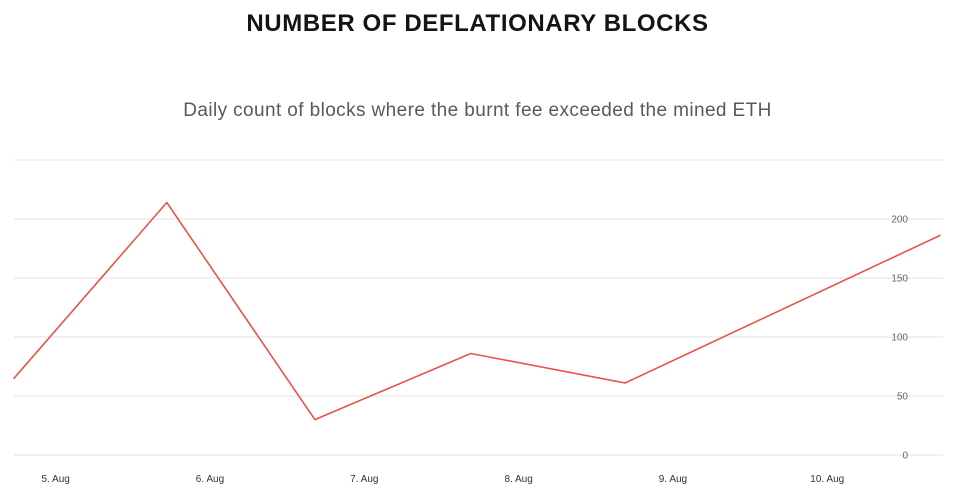 The height and width of the screenshot is (502, 955). What do you see at coordinates (827, 479) in the screenshot?
I see `x-axis-label: 10. Aug` at bounding box center [827, 479].